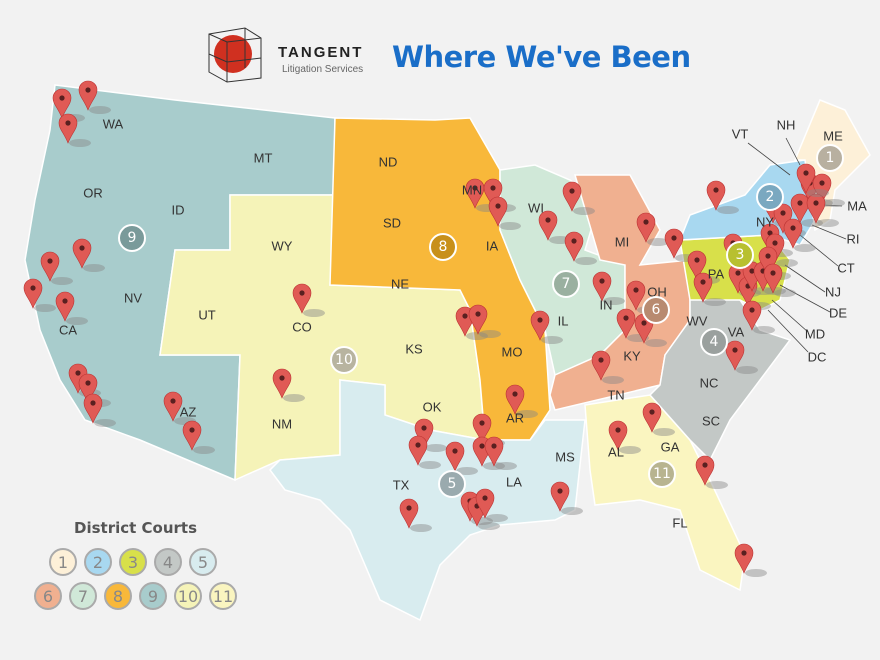 This screenshot has height=660, width=880. Describe the element at coordinates (282, 246) in the screenshot. I see `state-label-wy: WY` at that location.